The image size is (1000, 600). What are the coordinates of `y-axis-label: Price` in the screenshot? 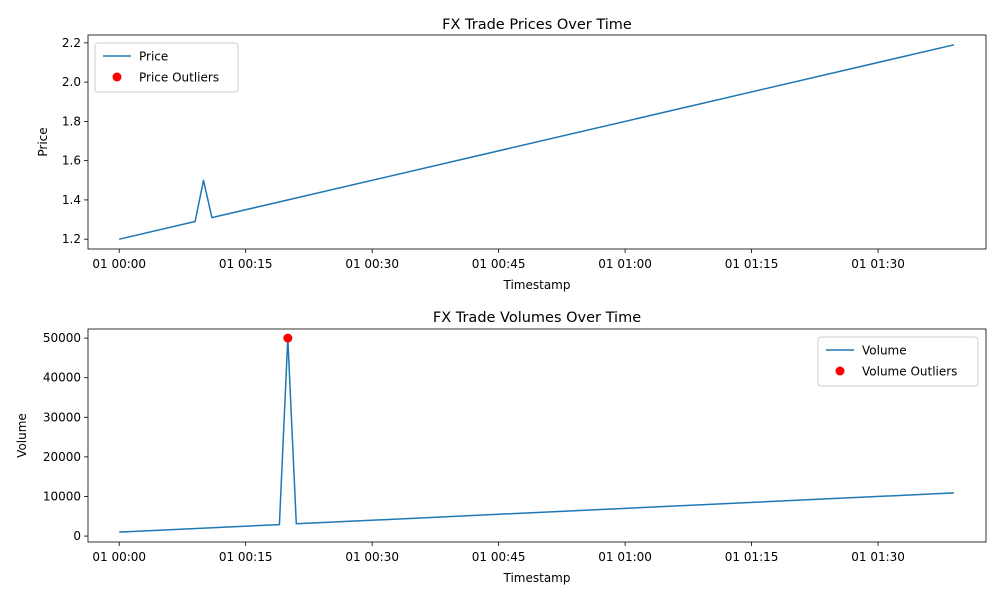 It's located at (43, 141).